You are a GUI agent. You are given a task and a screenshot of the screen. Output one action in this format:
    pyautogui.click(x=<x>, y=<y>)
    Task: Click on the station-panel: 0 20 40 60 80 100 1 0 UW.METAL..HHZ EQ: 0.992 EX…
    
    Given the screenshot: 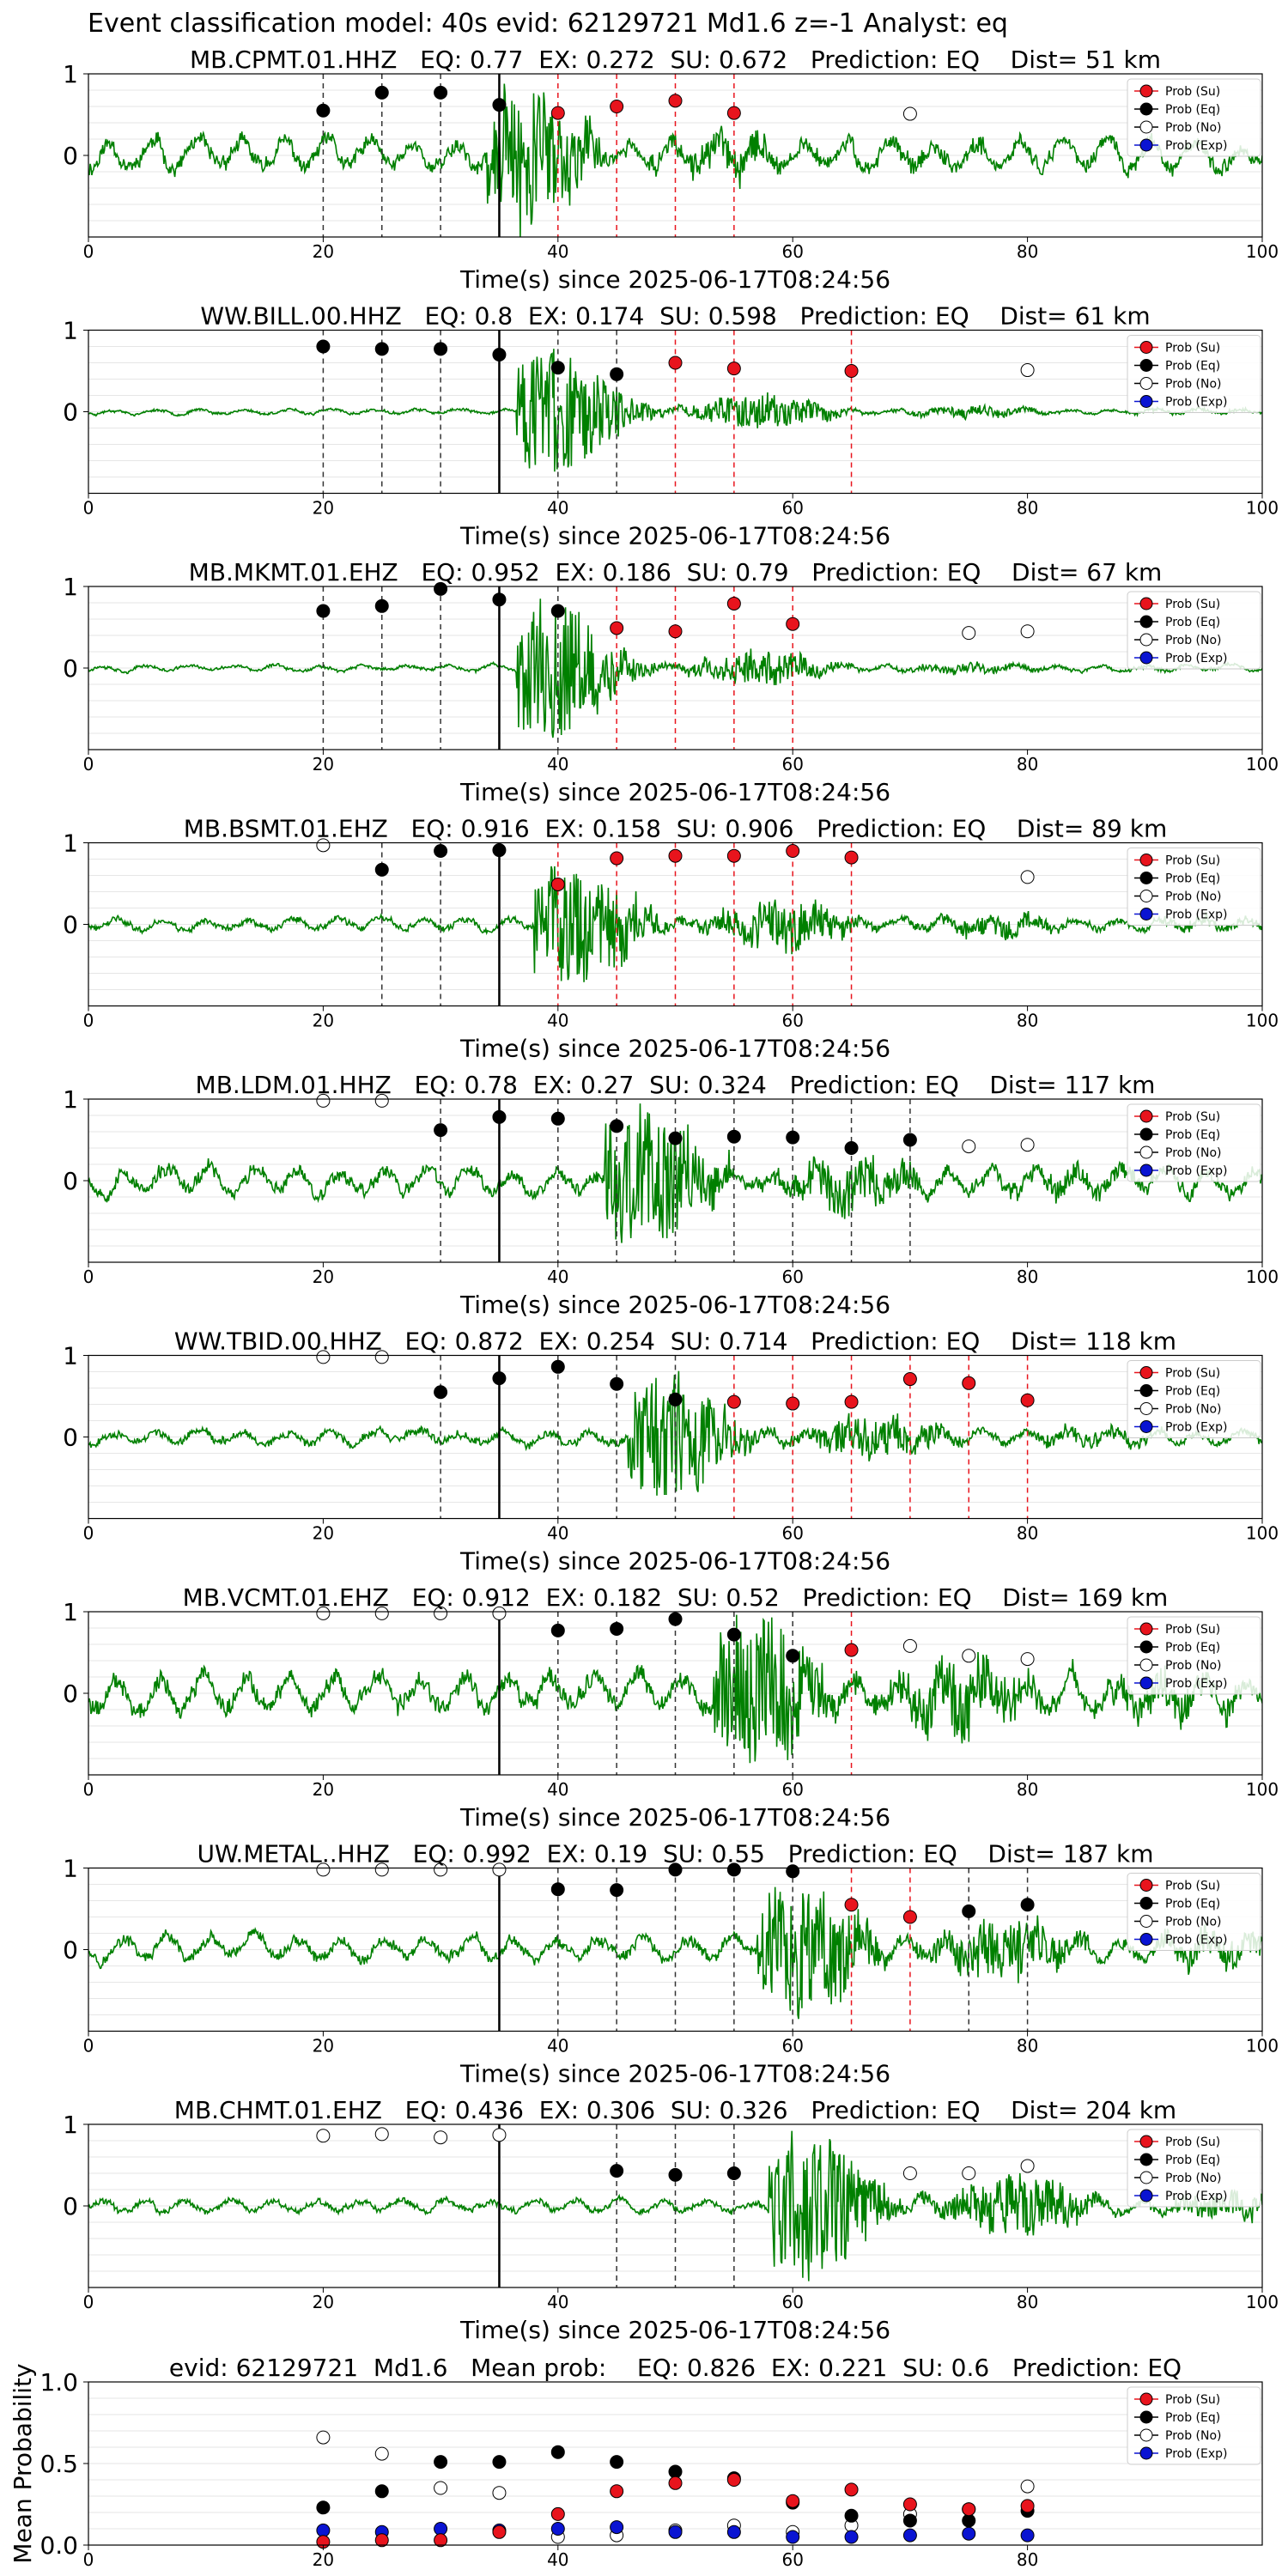 What is the action you would take?
    pyautogui.click(x=671, y=1964)
    